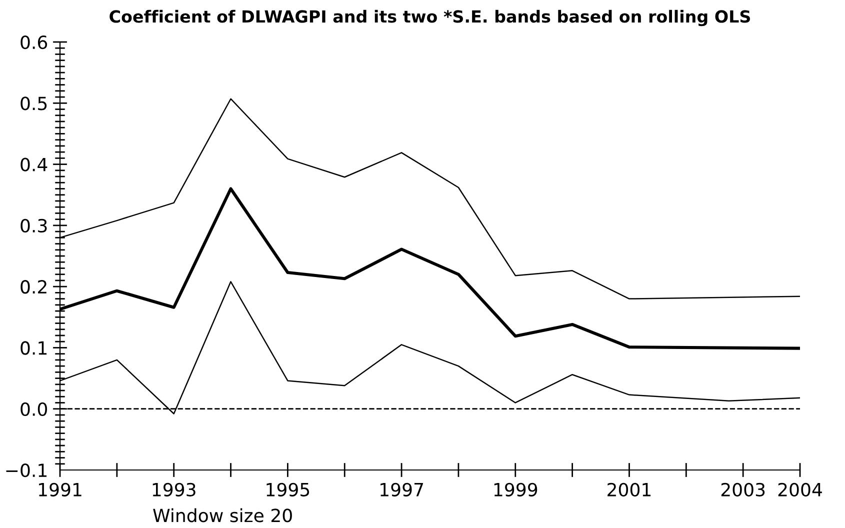 The image size is (845, 528). What do you see at coordinates (174, 489) in the screenshot?
I see `x-tick-label: 1993` at bounding box center [174, 489].